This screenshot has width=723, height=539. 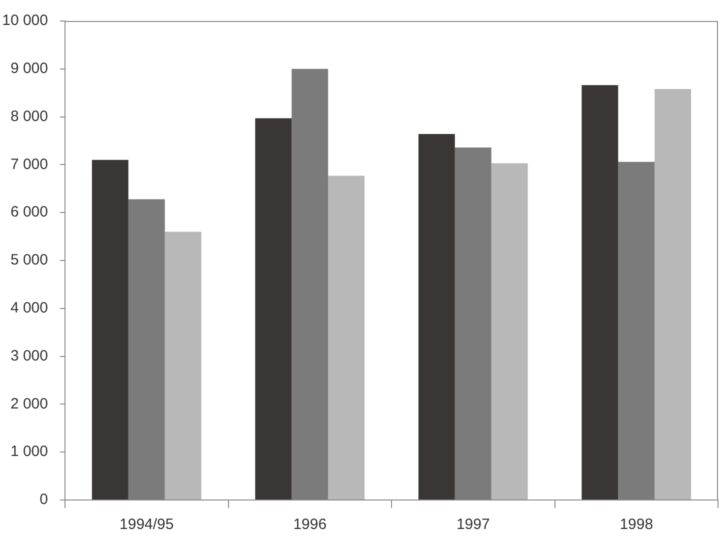 What do you see at coordinates (29, 164) in the screenshot?
I see `y-tick-label: 7 000` at bounding box center [29, 164].